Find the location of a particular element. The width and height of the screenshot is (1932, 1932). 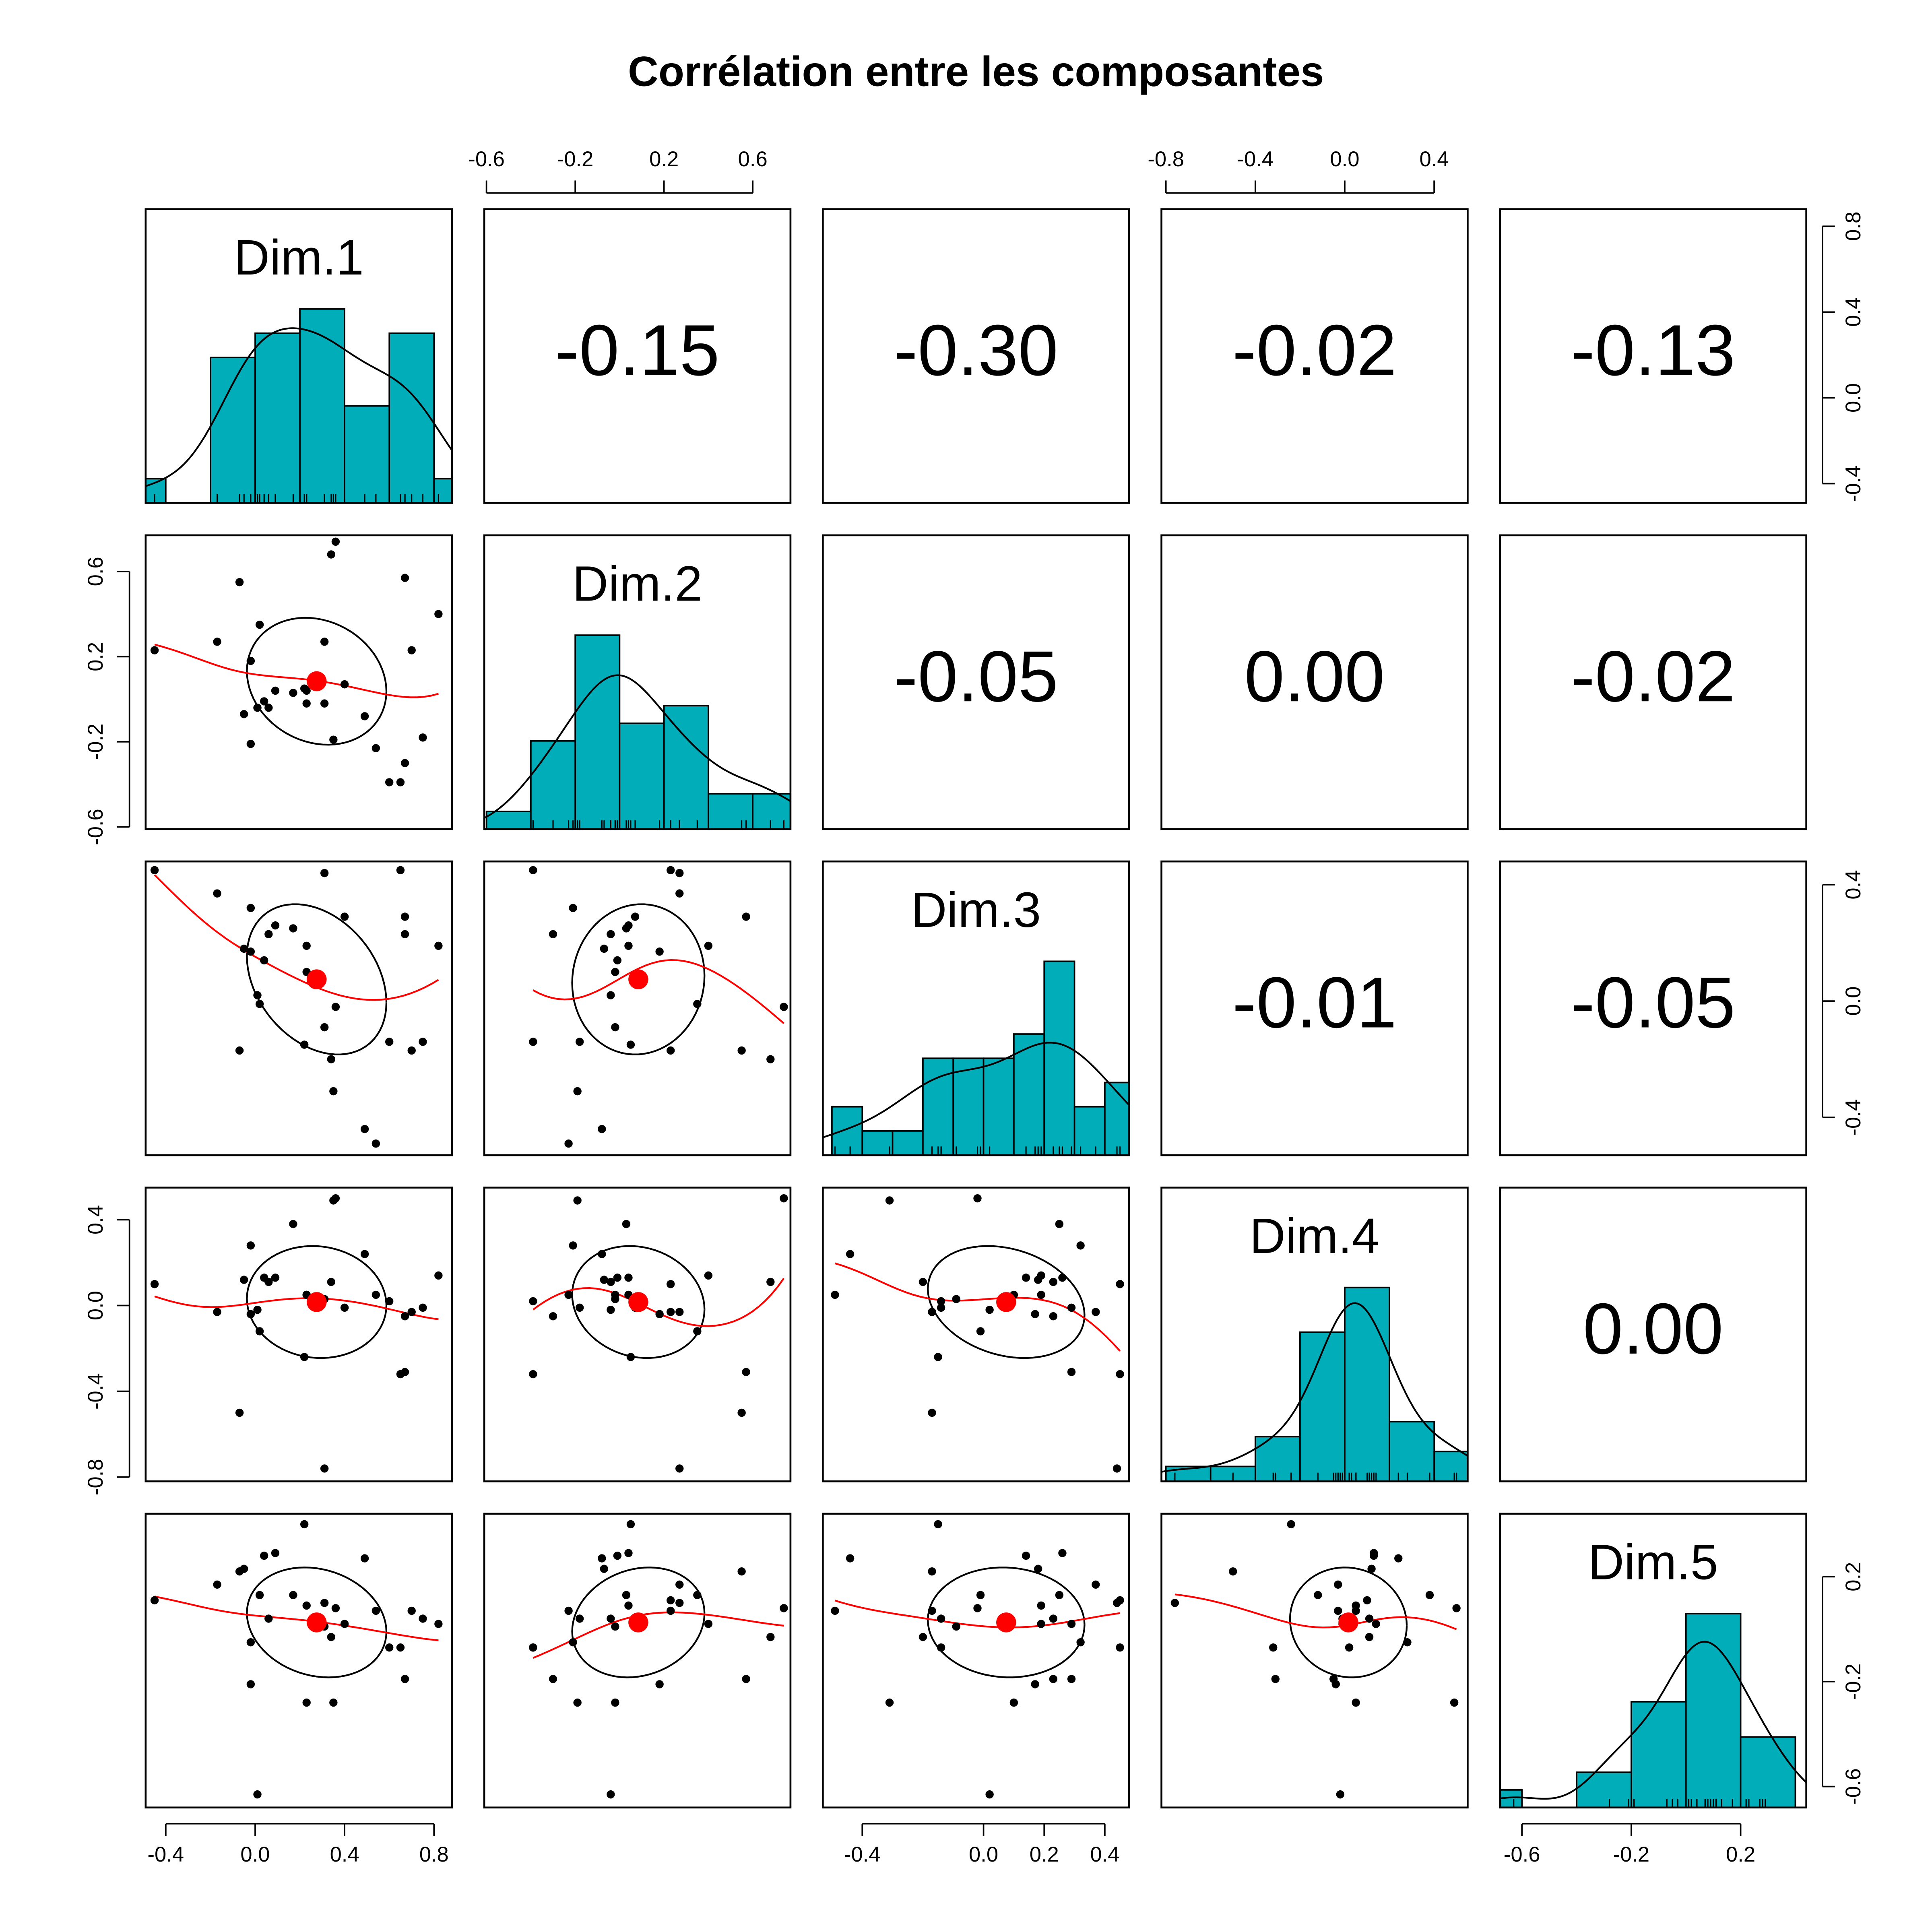

y-tick-label: 0.0 is located at coordinates (1853, 1001).